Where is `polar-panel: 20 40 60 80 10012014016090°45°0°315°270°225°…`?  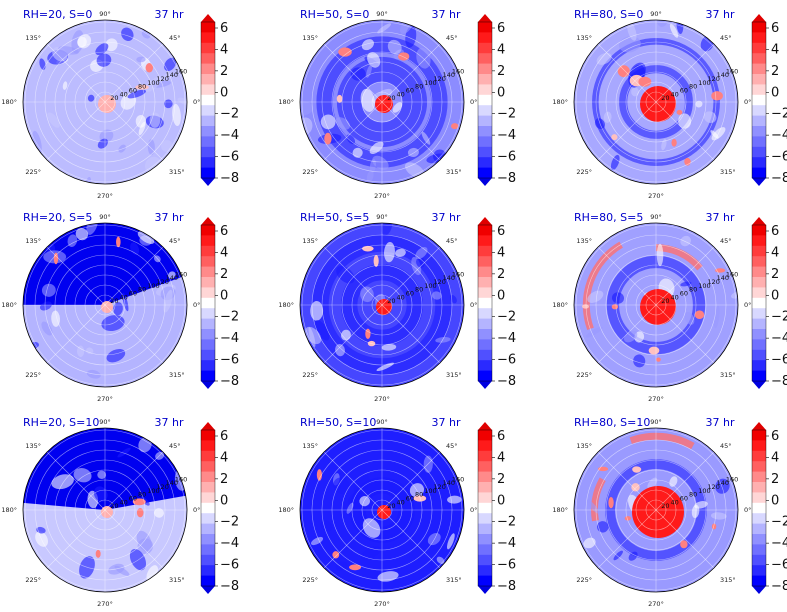
polar-panel: 20 40 60 80 10012014016090°45°0°315°270°225°… is located at coordinates (120, 307).